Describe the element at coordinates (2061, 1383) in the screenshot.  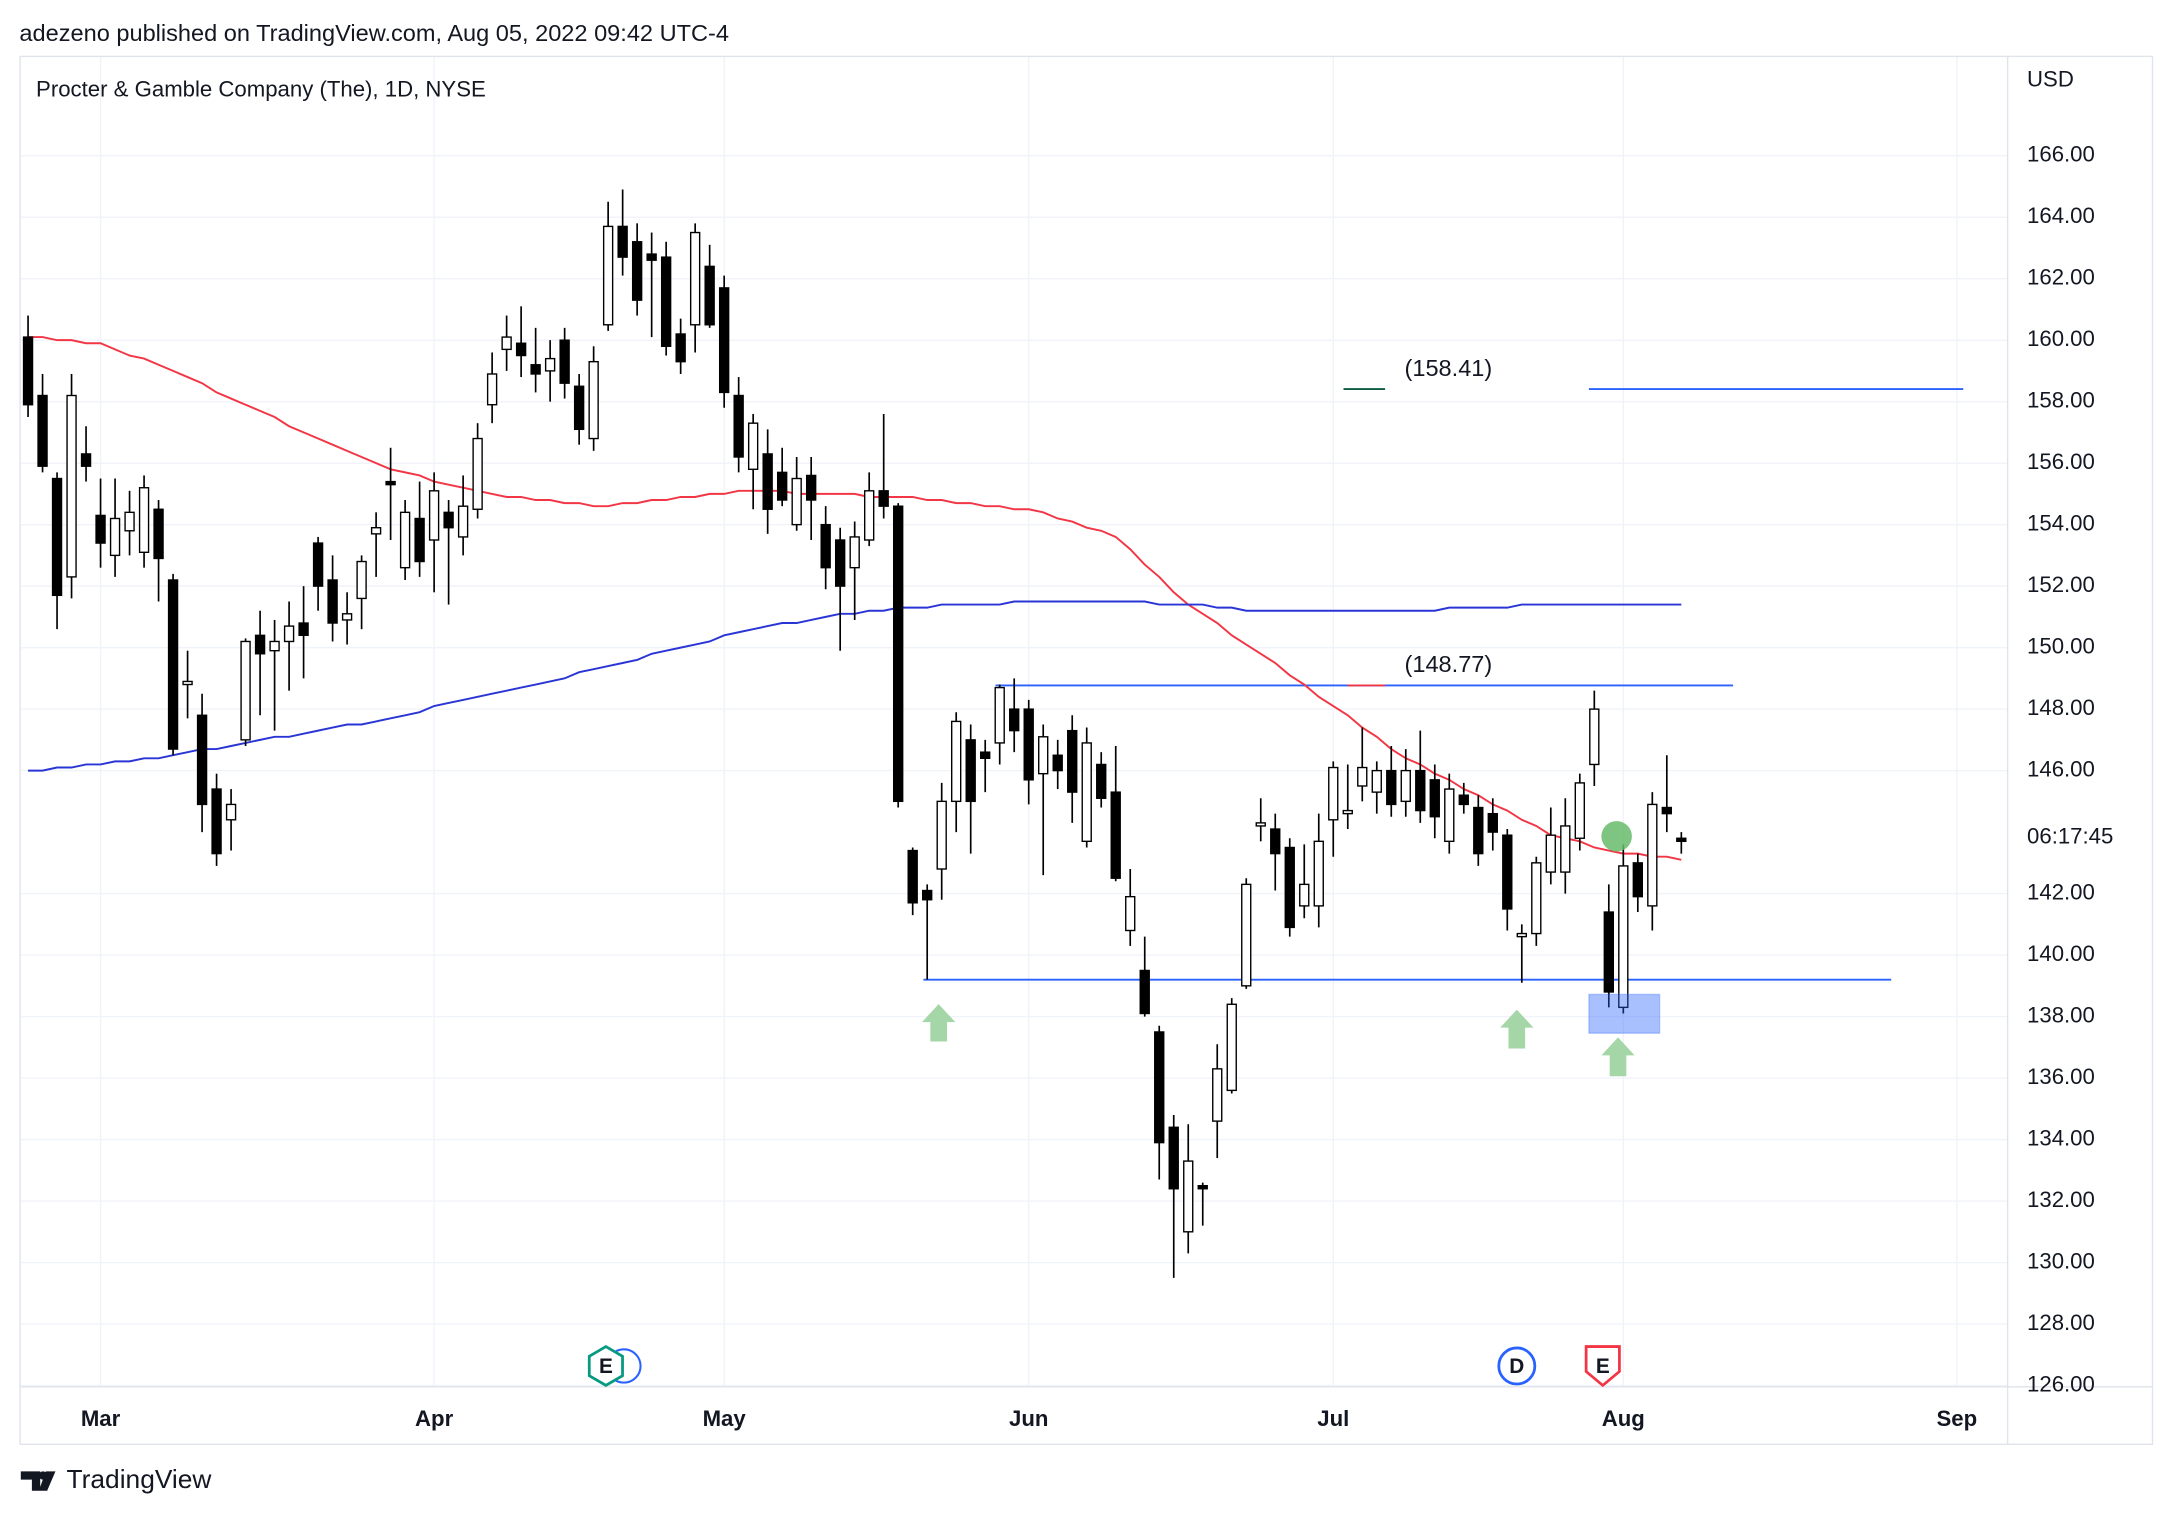
I see `y-tick-label: 126.00` at that location.